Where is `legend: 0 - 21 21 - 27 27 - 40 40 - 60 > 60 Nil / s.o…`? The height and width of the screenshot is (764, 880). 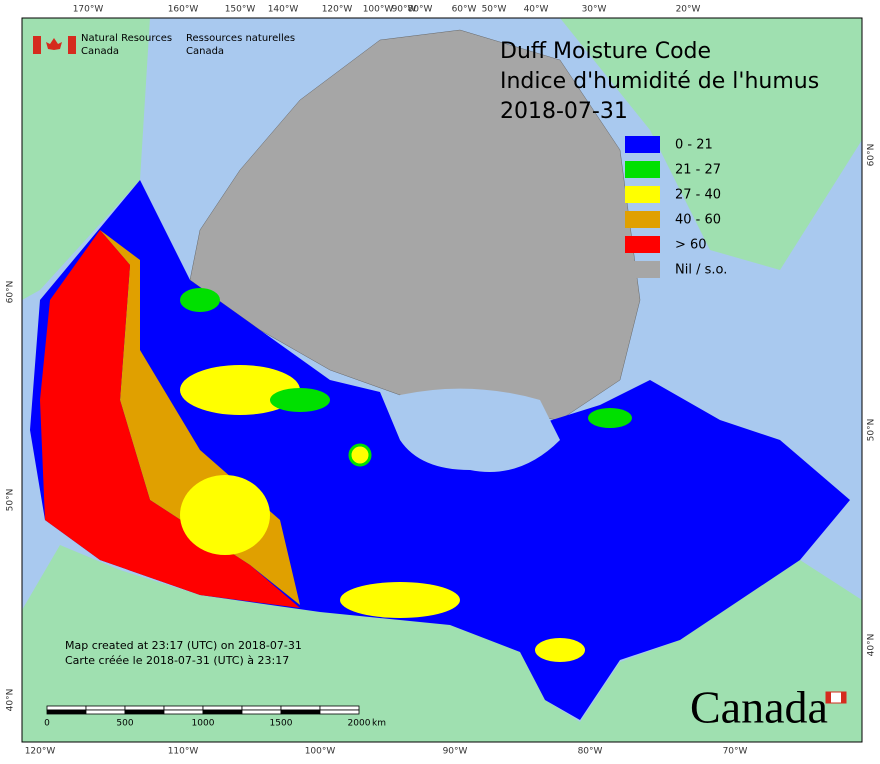
legend: 0 - 21 21 - 27 27 - 40 40 - 60 > 60 Nil / s.o… is located at coordinates (676, 207).